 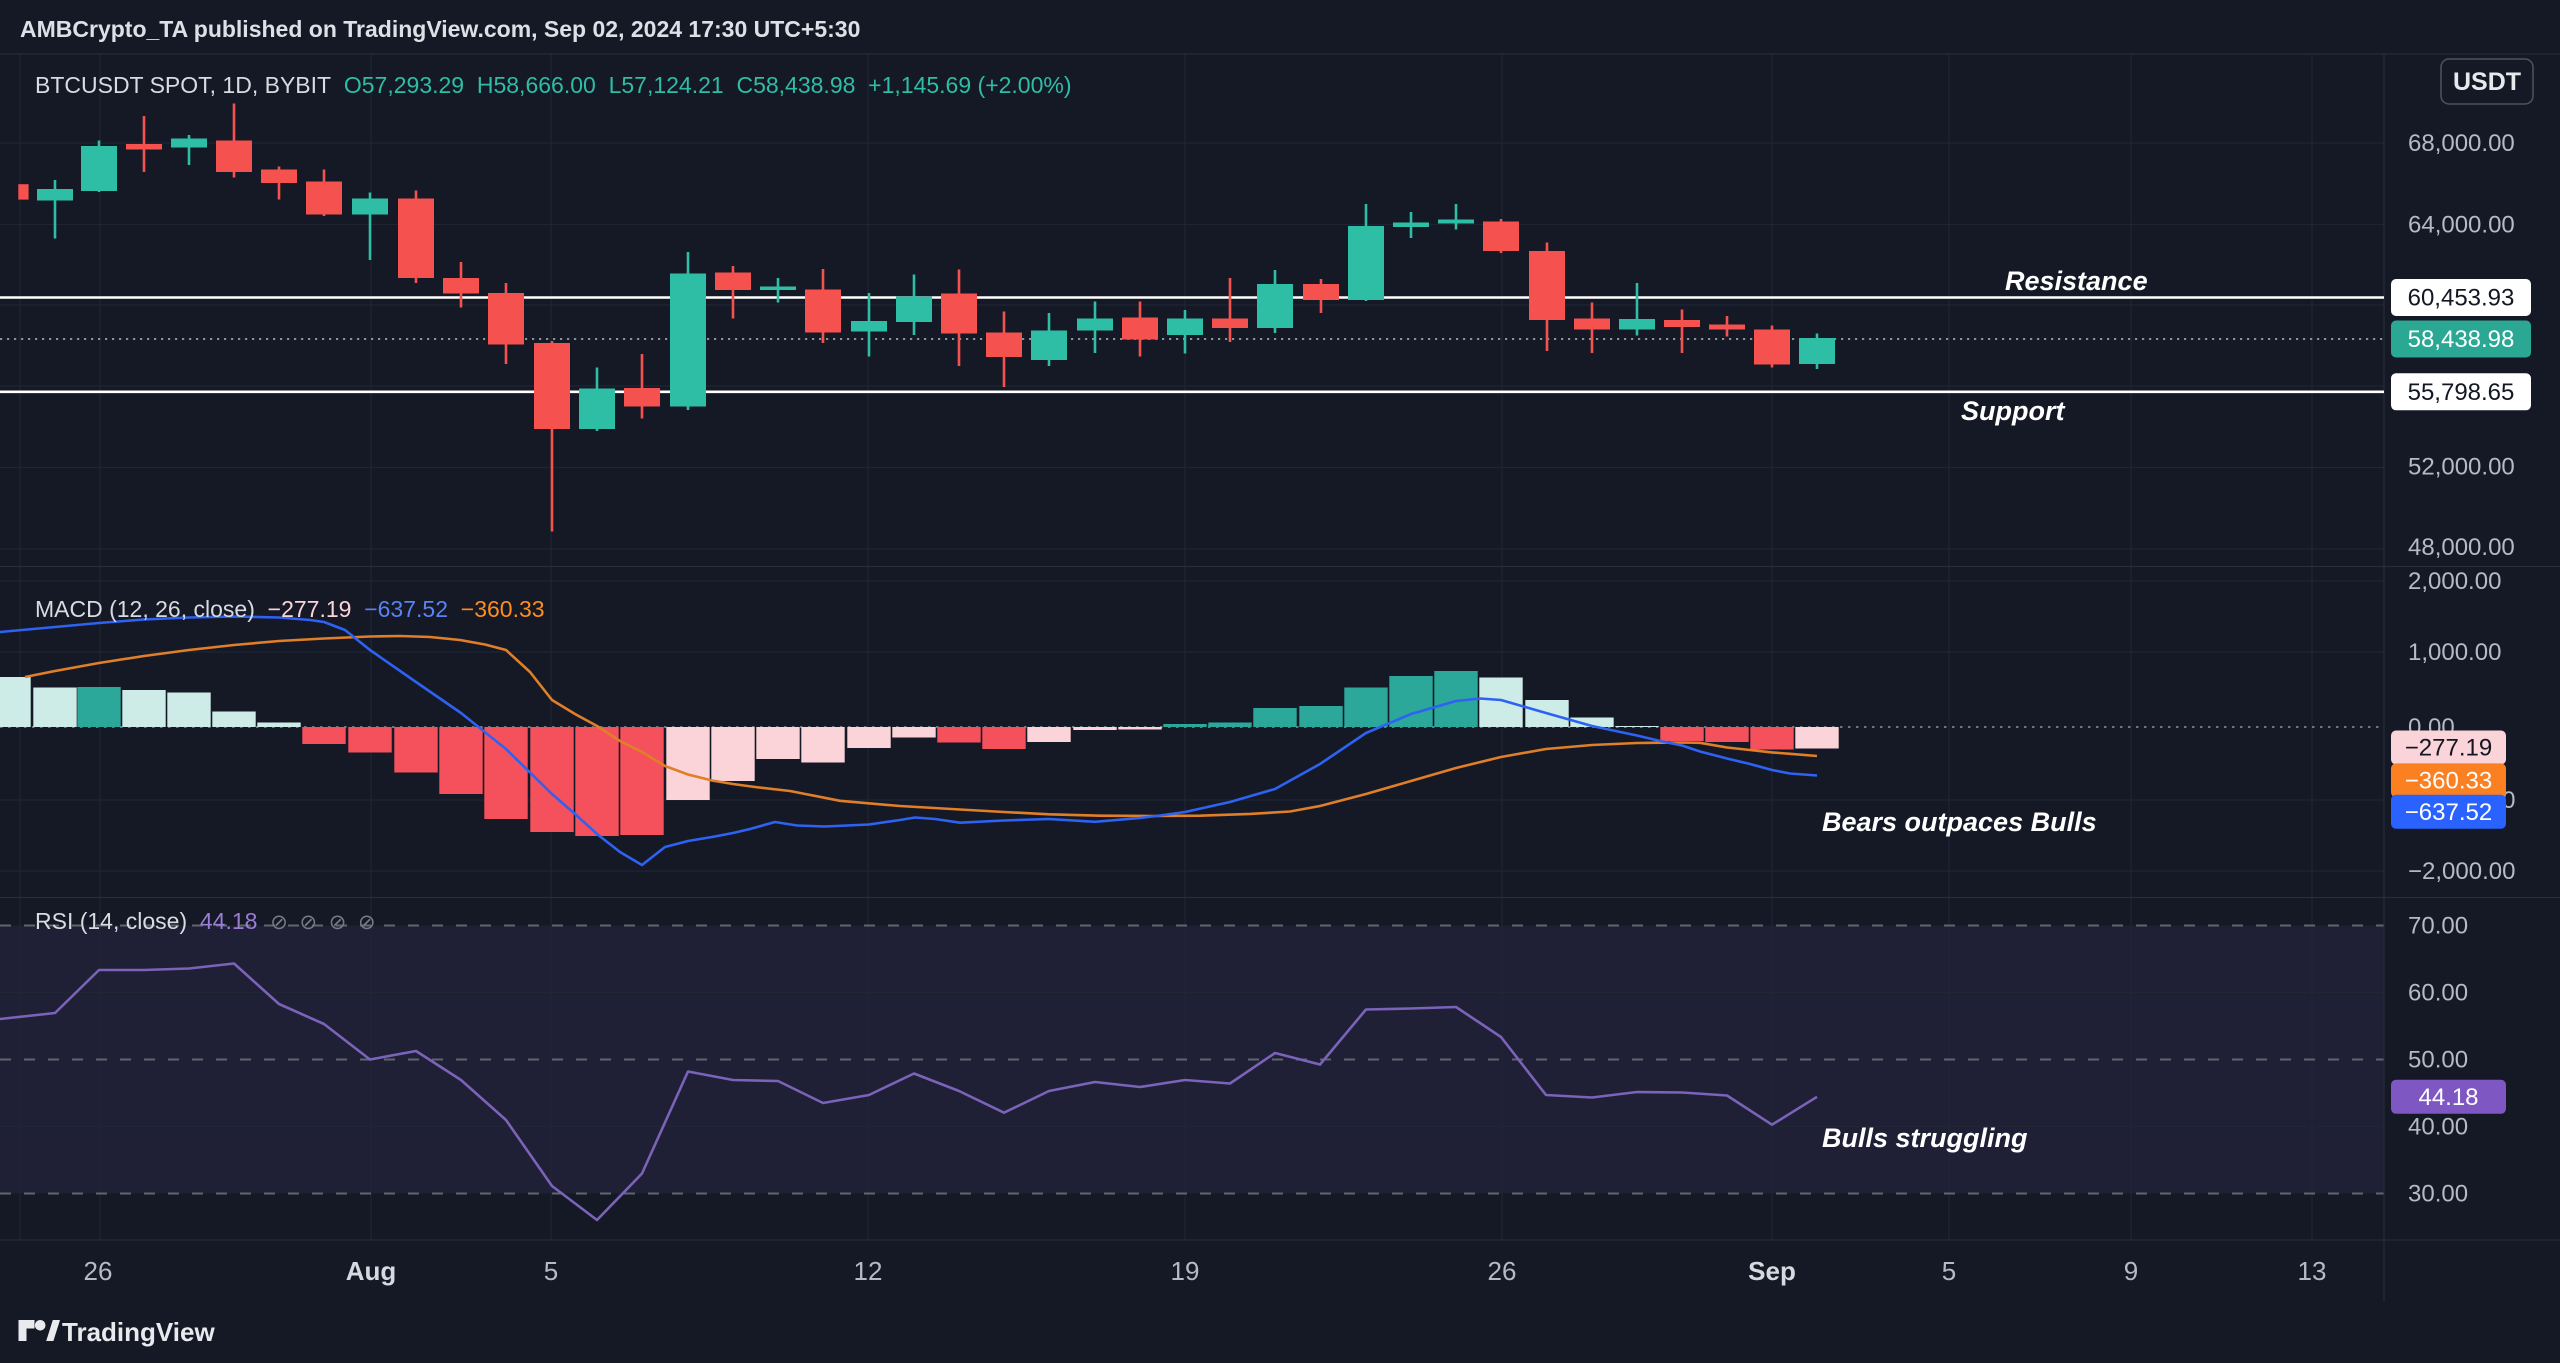 I want to click on svg-text: USDT, so click(x=2487, y=82).